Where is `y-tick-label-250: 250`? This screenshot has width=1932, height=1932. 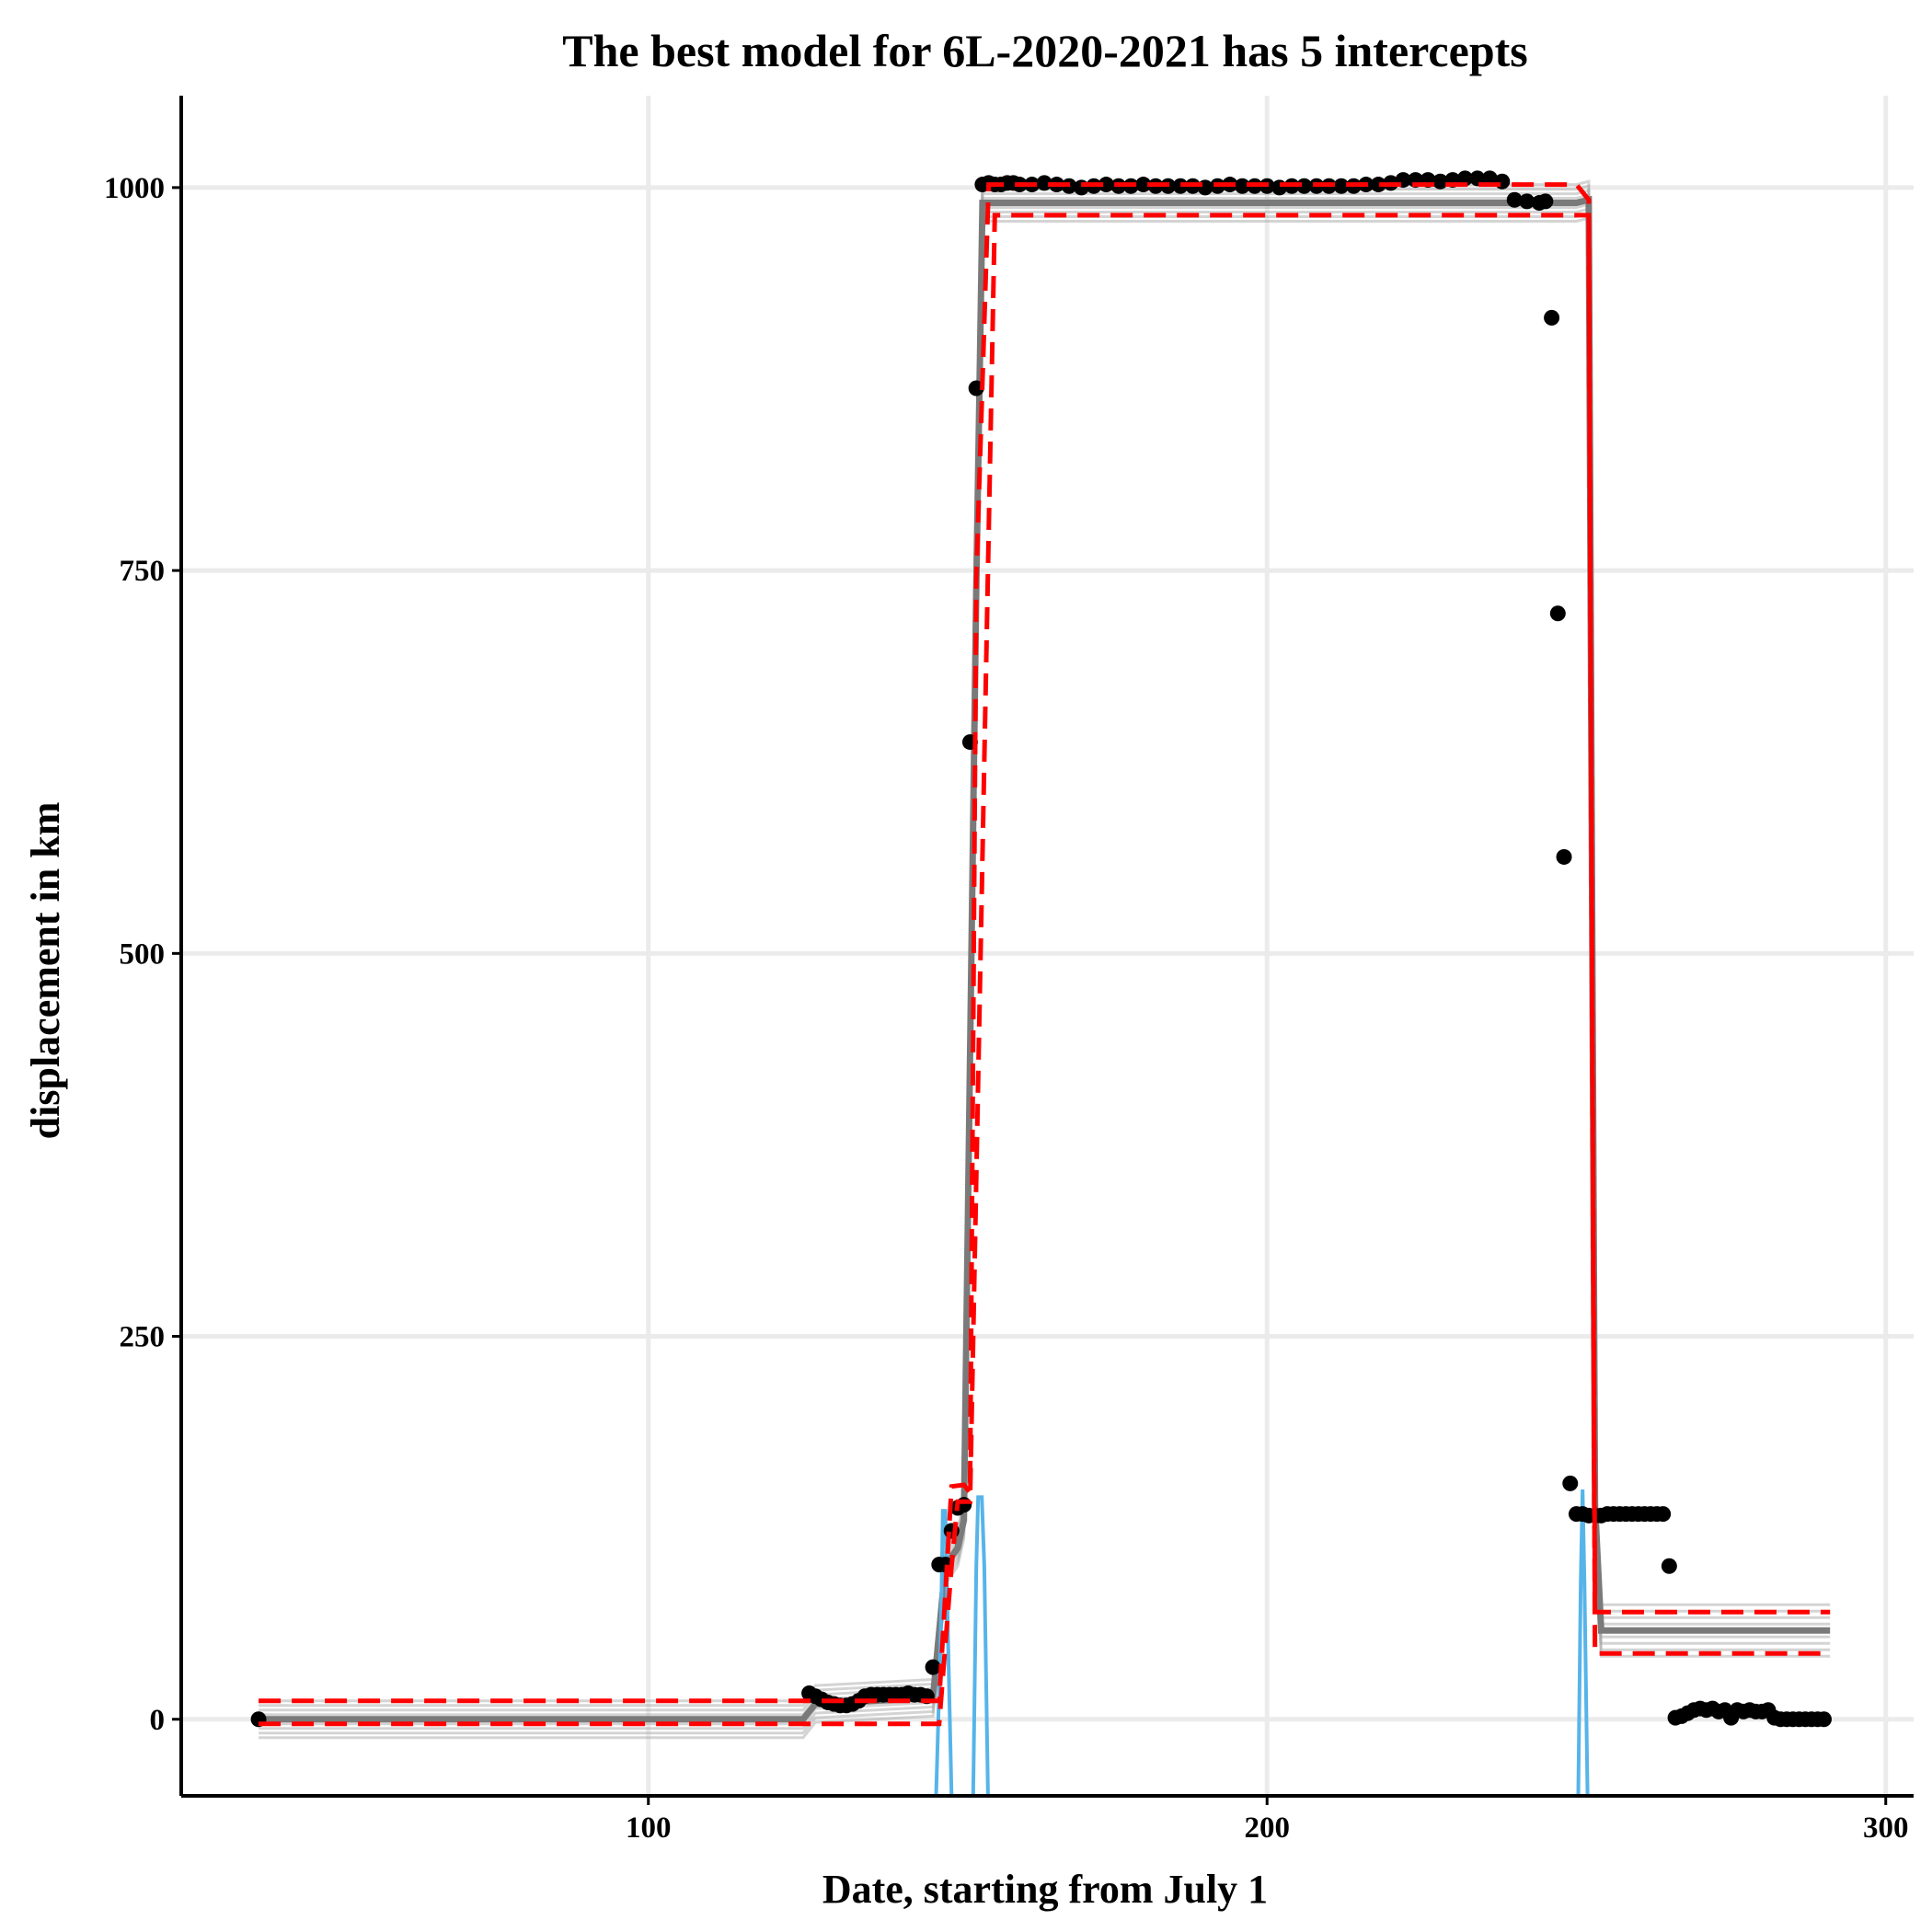
y-tick-label-250: 250 is located at coordinates (143, 1337).